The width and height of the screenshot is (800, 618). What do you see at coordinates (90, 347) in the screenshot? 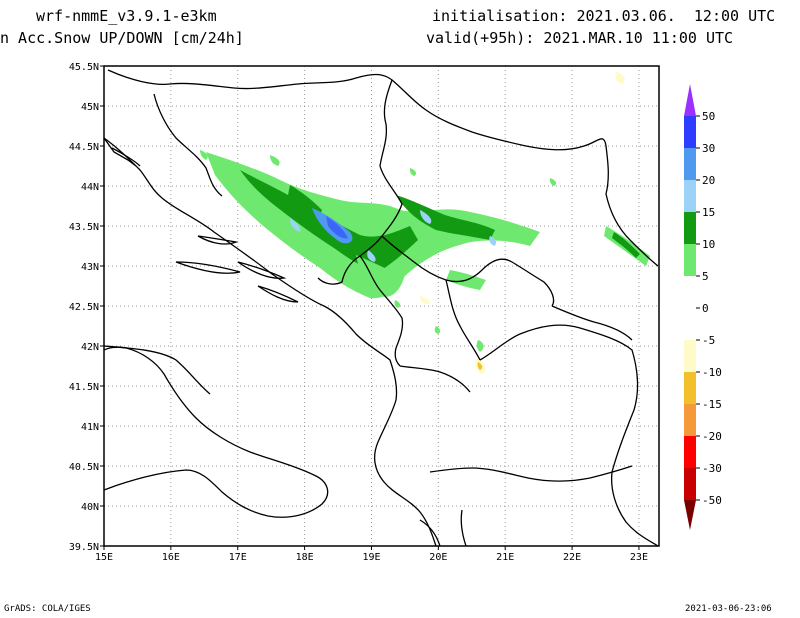
I see `y-tick-label: 42N` at bounding box center [90, 347].